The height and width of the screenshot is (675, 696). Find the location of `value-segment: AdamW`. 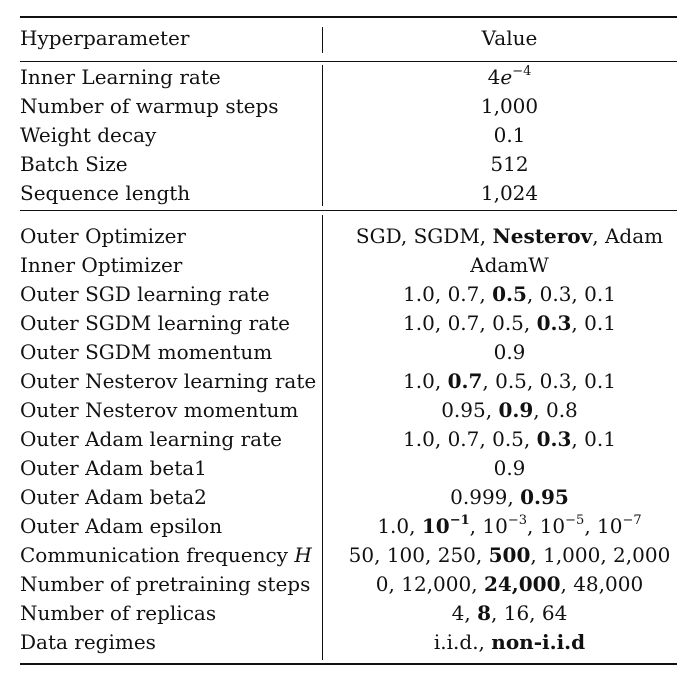

value-segment: AdamW is located at coordinates (509, 265).